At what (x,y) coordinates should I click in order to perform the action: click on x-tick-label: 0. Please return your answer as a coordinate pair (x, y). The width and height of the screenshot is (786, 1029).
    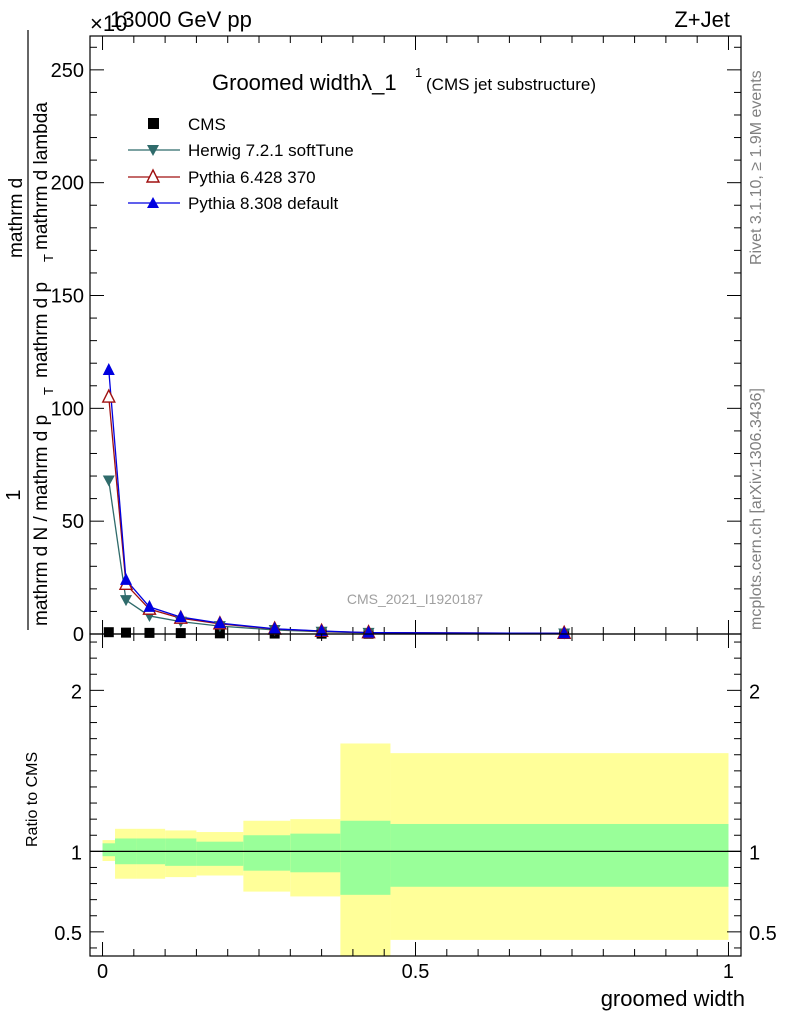
    Looking at the image, I should click on (102, 972).